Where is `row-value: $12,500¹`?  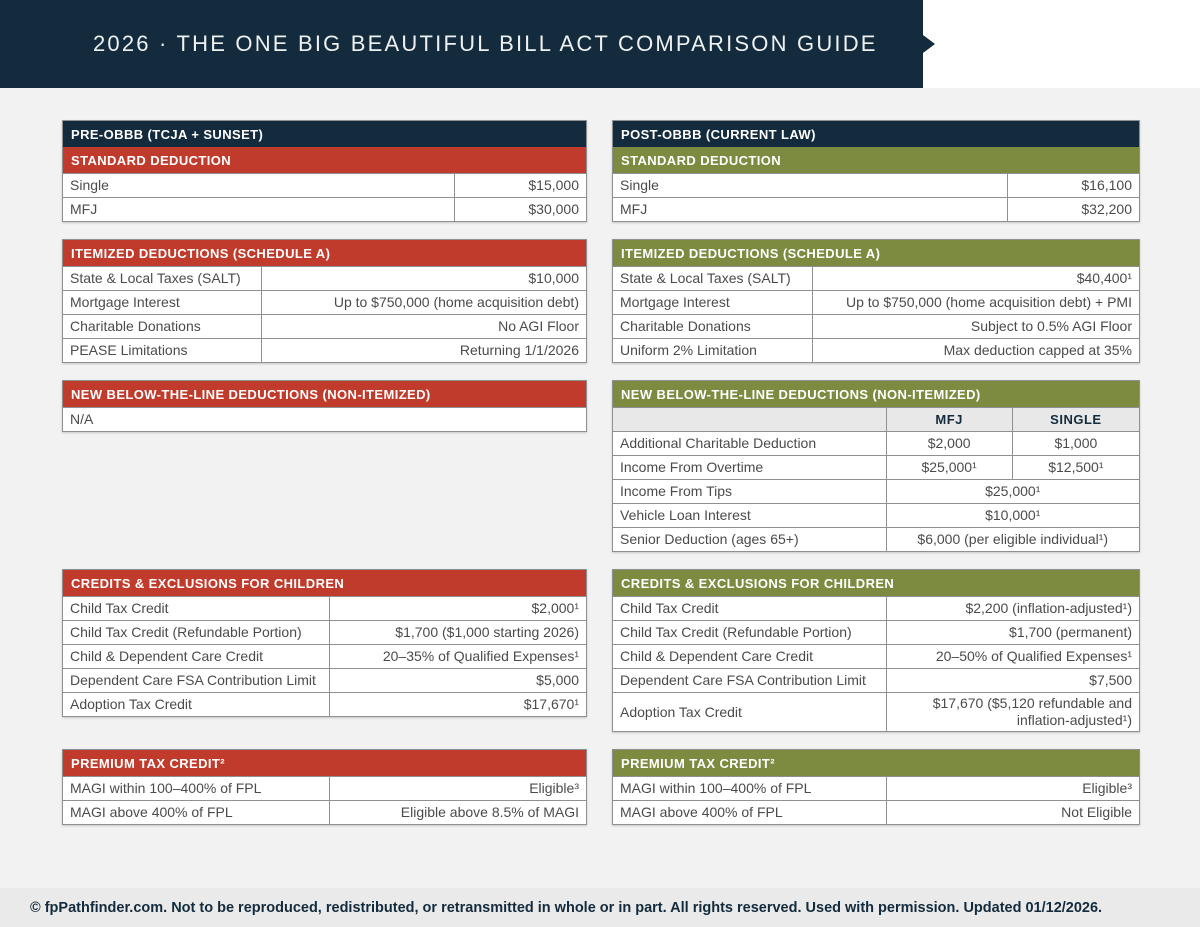
row-value: $12,500¹ is located at coordinates (1076, 466).